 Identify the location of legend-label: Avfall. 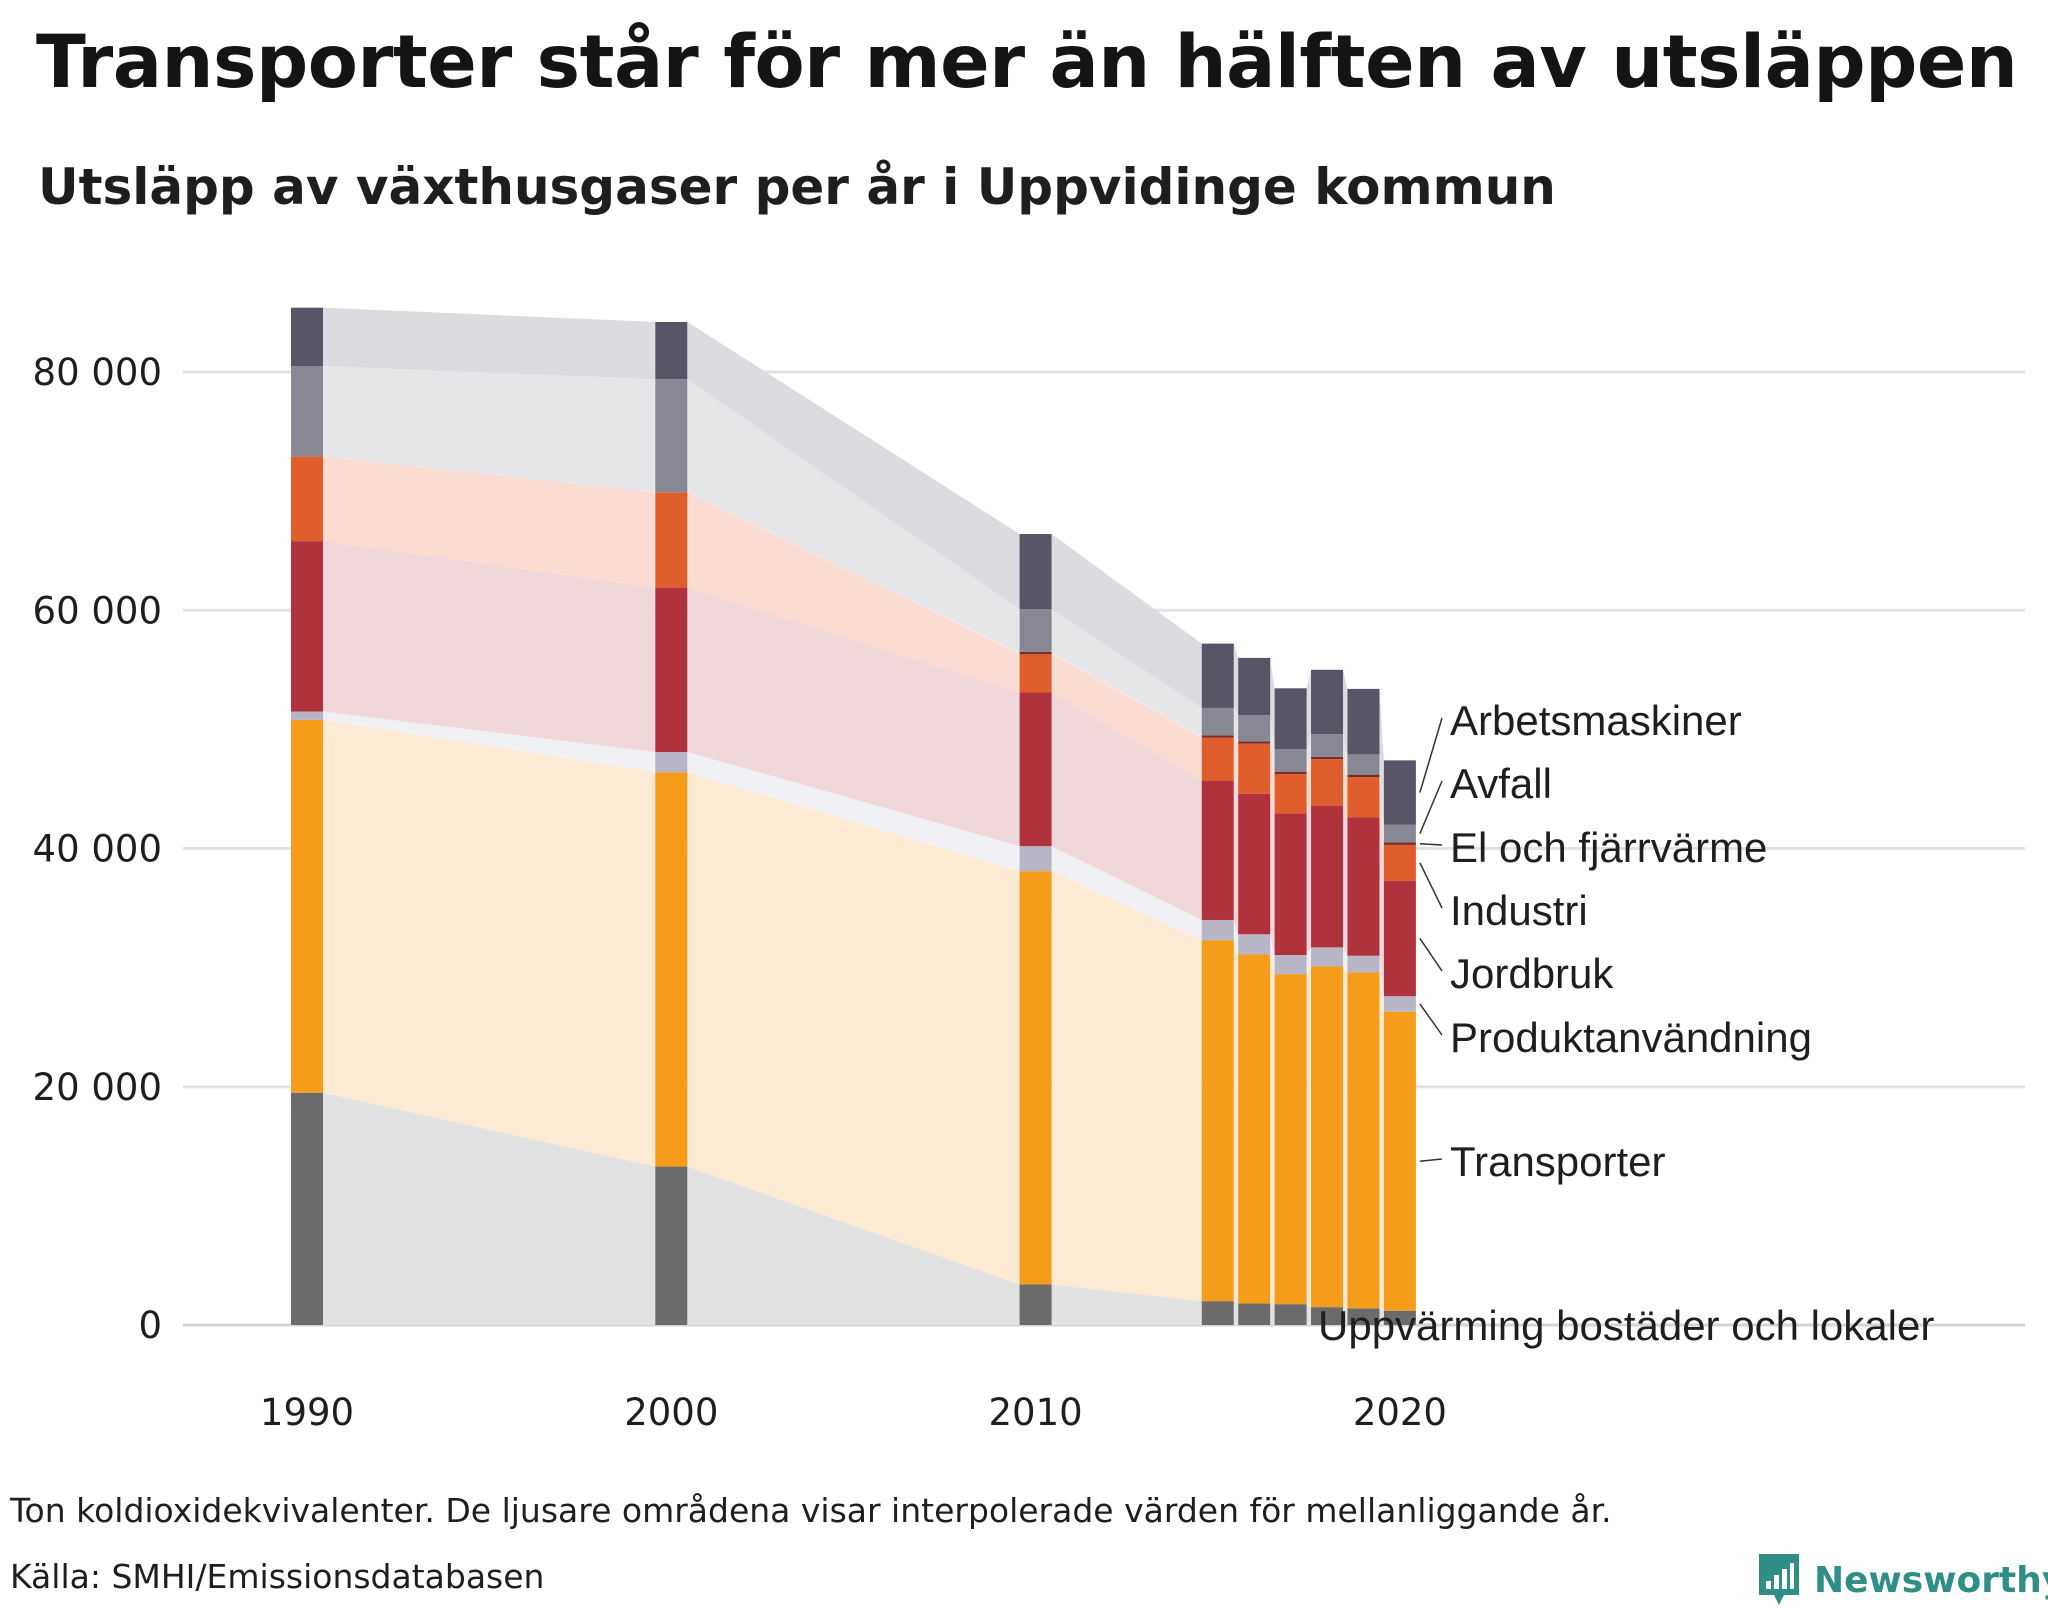
(1501, 783).